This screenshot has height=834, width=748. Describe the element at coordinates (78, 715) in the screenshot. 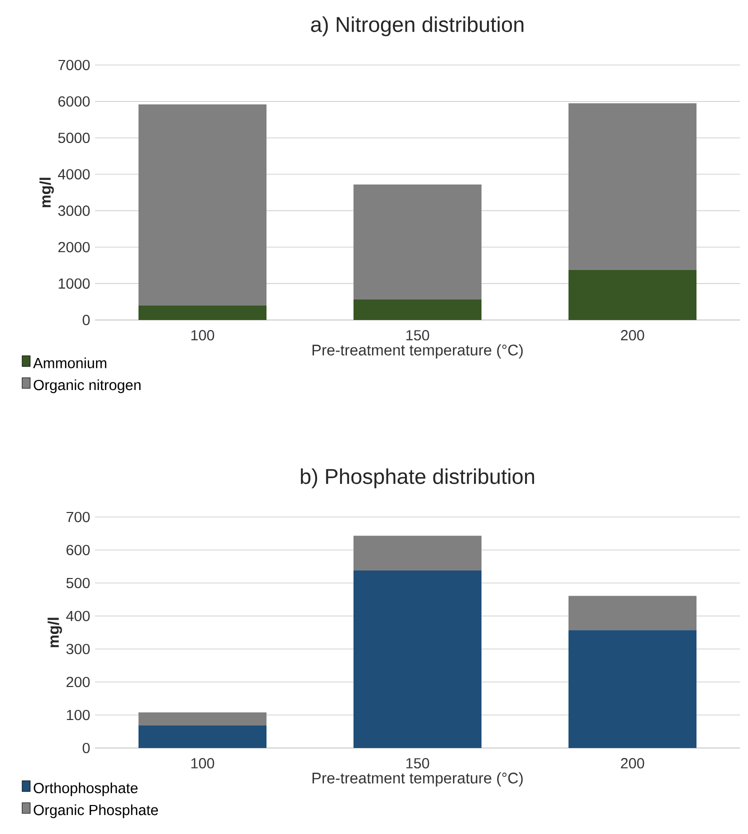

I see `y-tick-label: 100` at that location.